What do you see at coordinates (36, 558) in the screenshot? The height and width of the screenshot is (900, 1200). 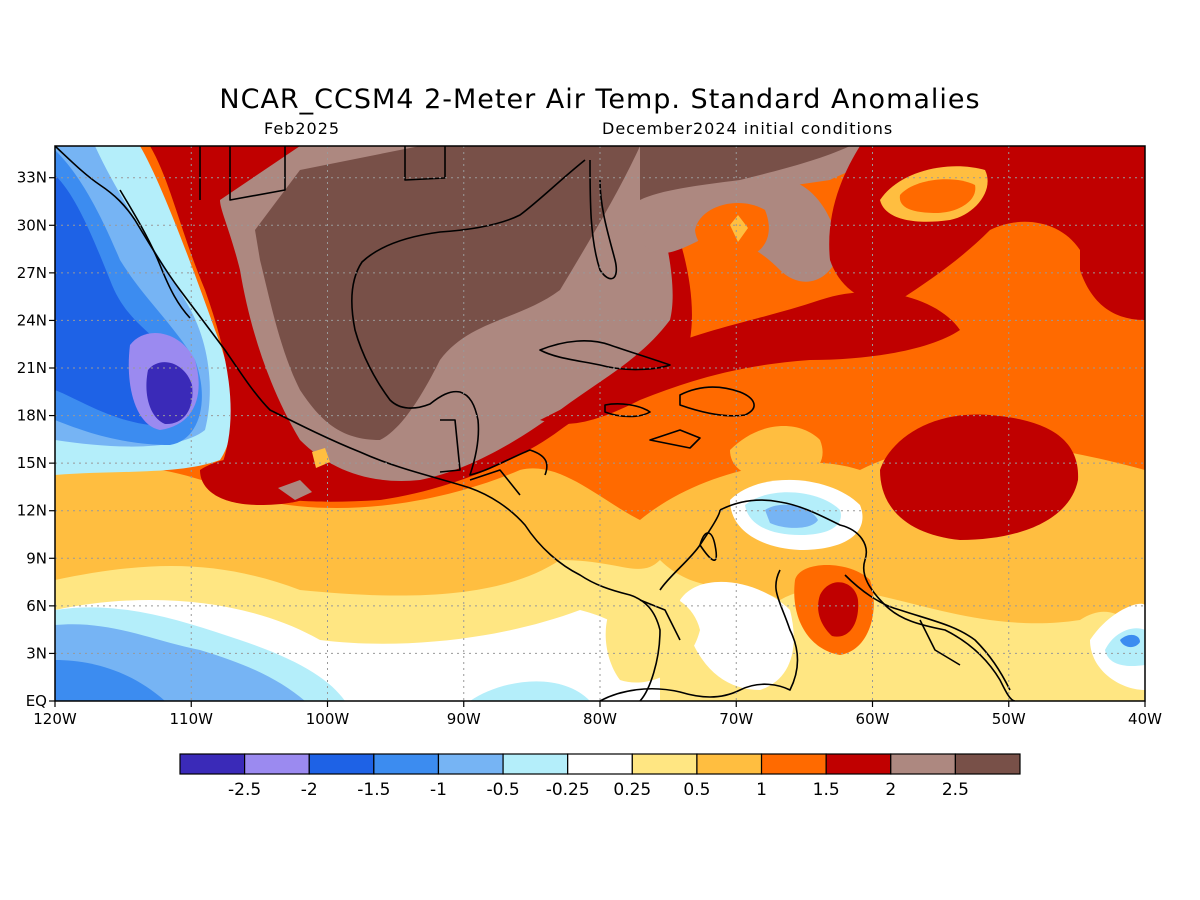 I see `lat-tick-label: 9N` at bounding box center [36, 558].